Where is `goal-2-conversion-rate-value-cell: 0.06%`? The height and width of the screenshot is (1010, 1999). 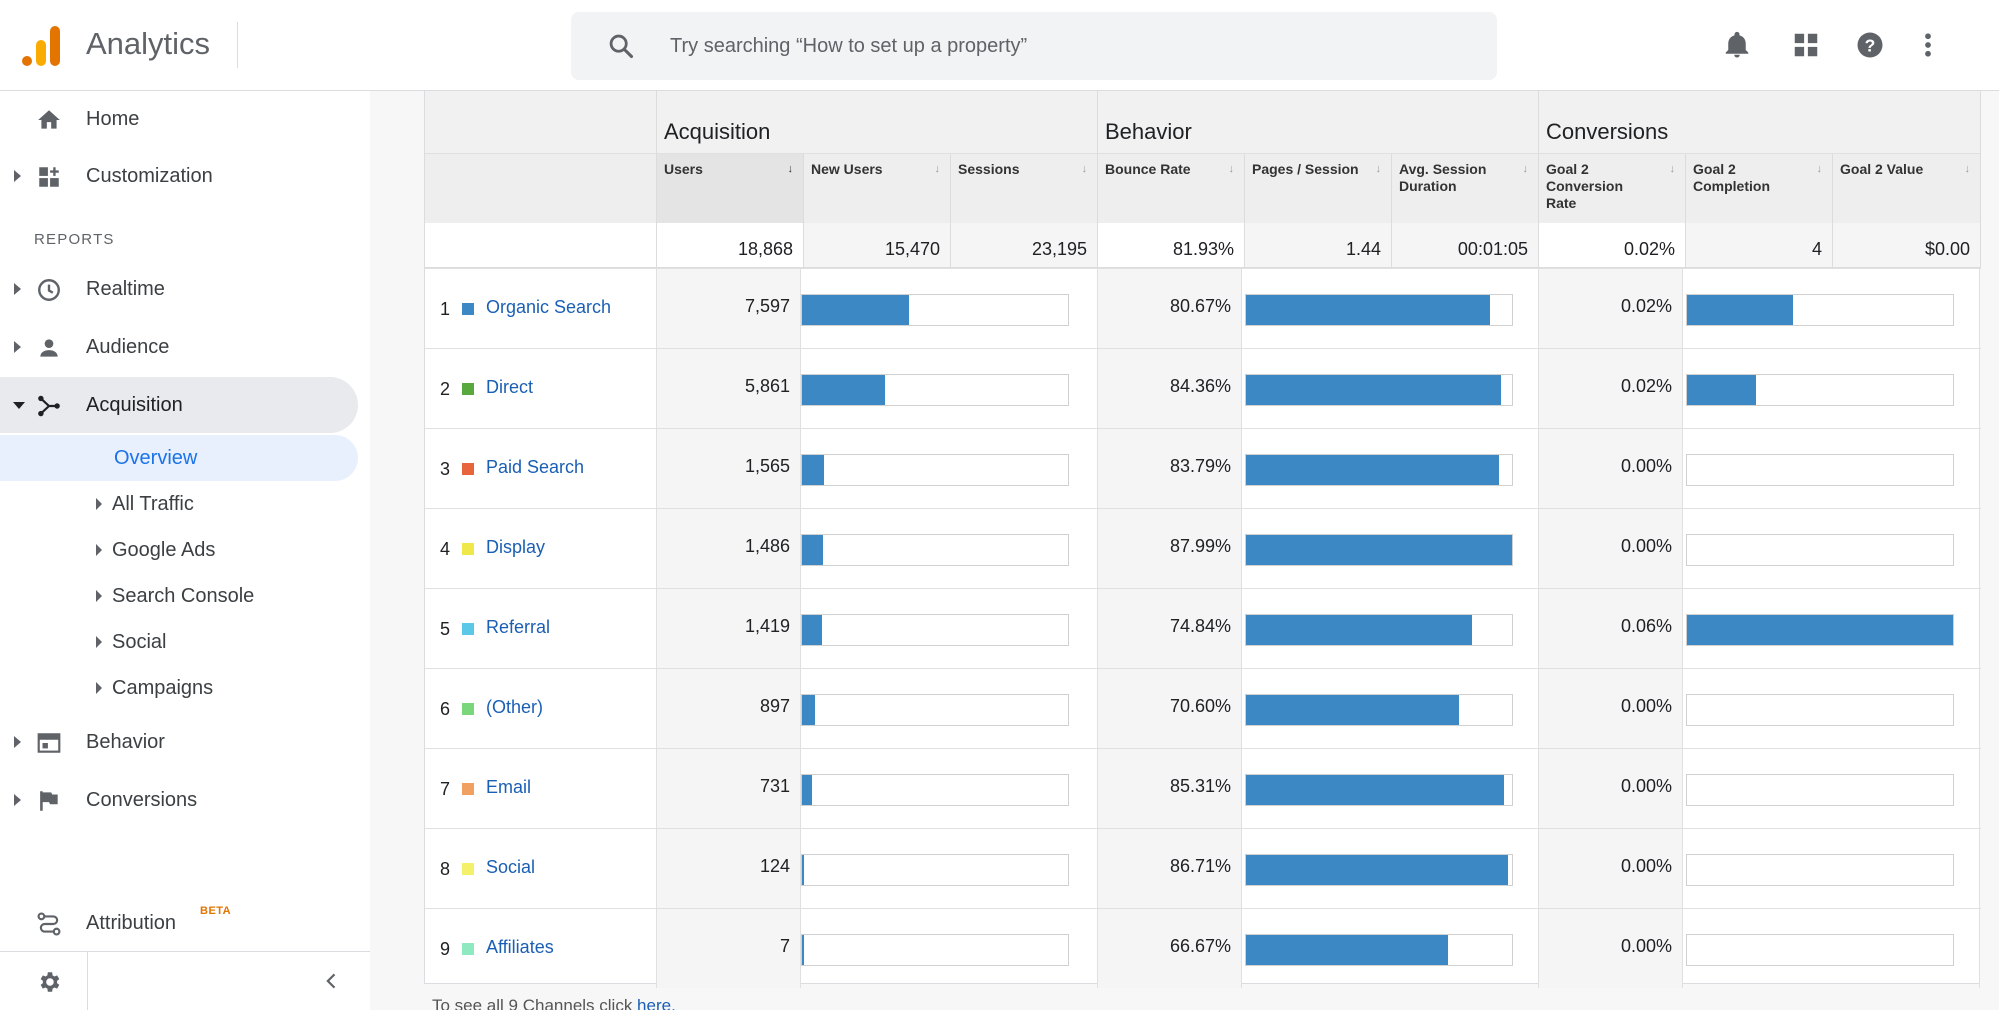 goal-2-conversion-rate-value-cell: 0.06% is located at coordinates (1611, 628).